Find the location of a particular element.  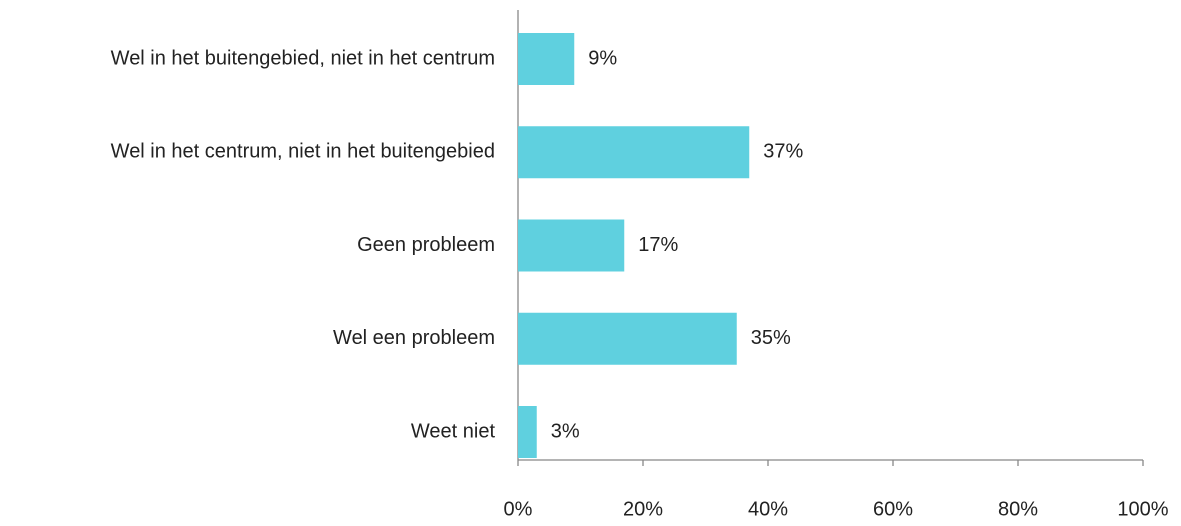

data-label: 3% is located at coordinates (565, 431).